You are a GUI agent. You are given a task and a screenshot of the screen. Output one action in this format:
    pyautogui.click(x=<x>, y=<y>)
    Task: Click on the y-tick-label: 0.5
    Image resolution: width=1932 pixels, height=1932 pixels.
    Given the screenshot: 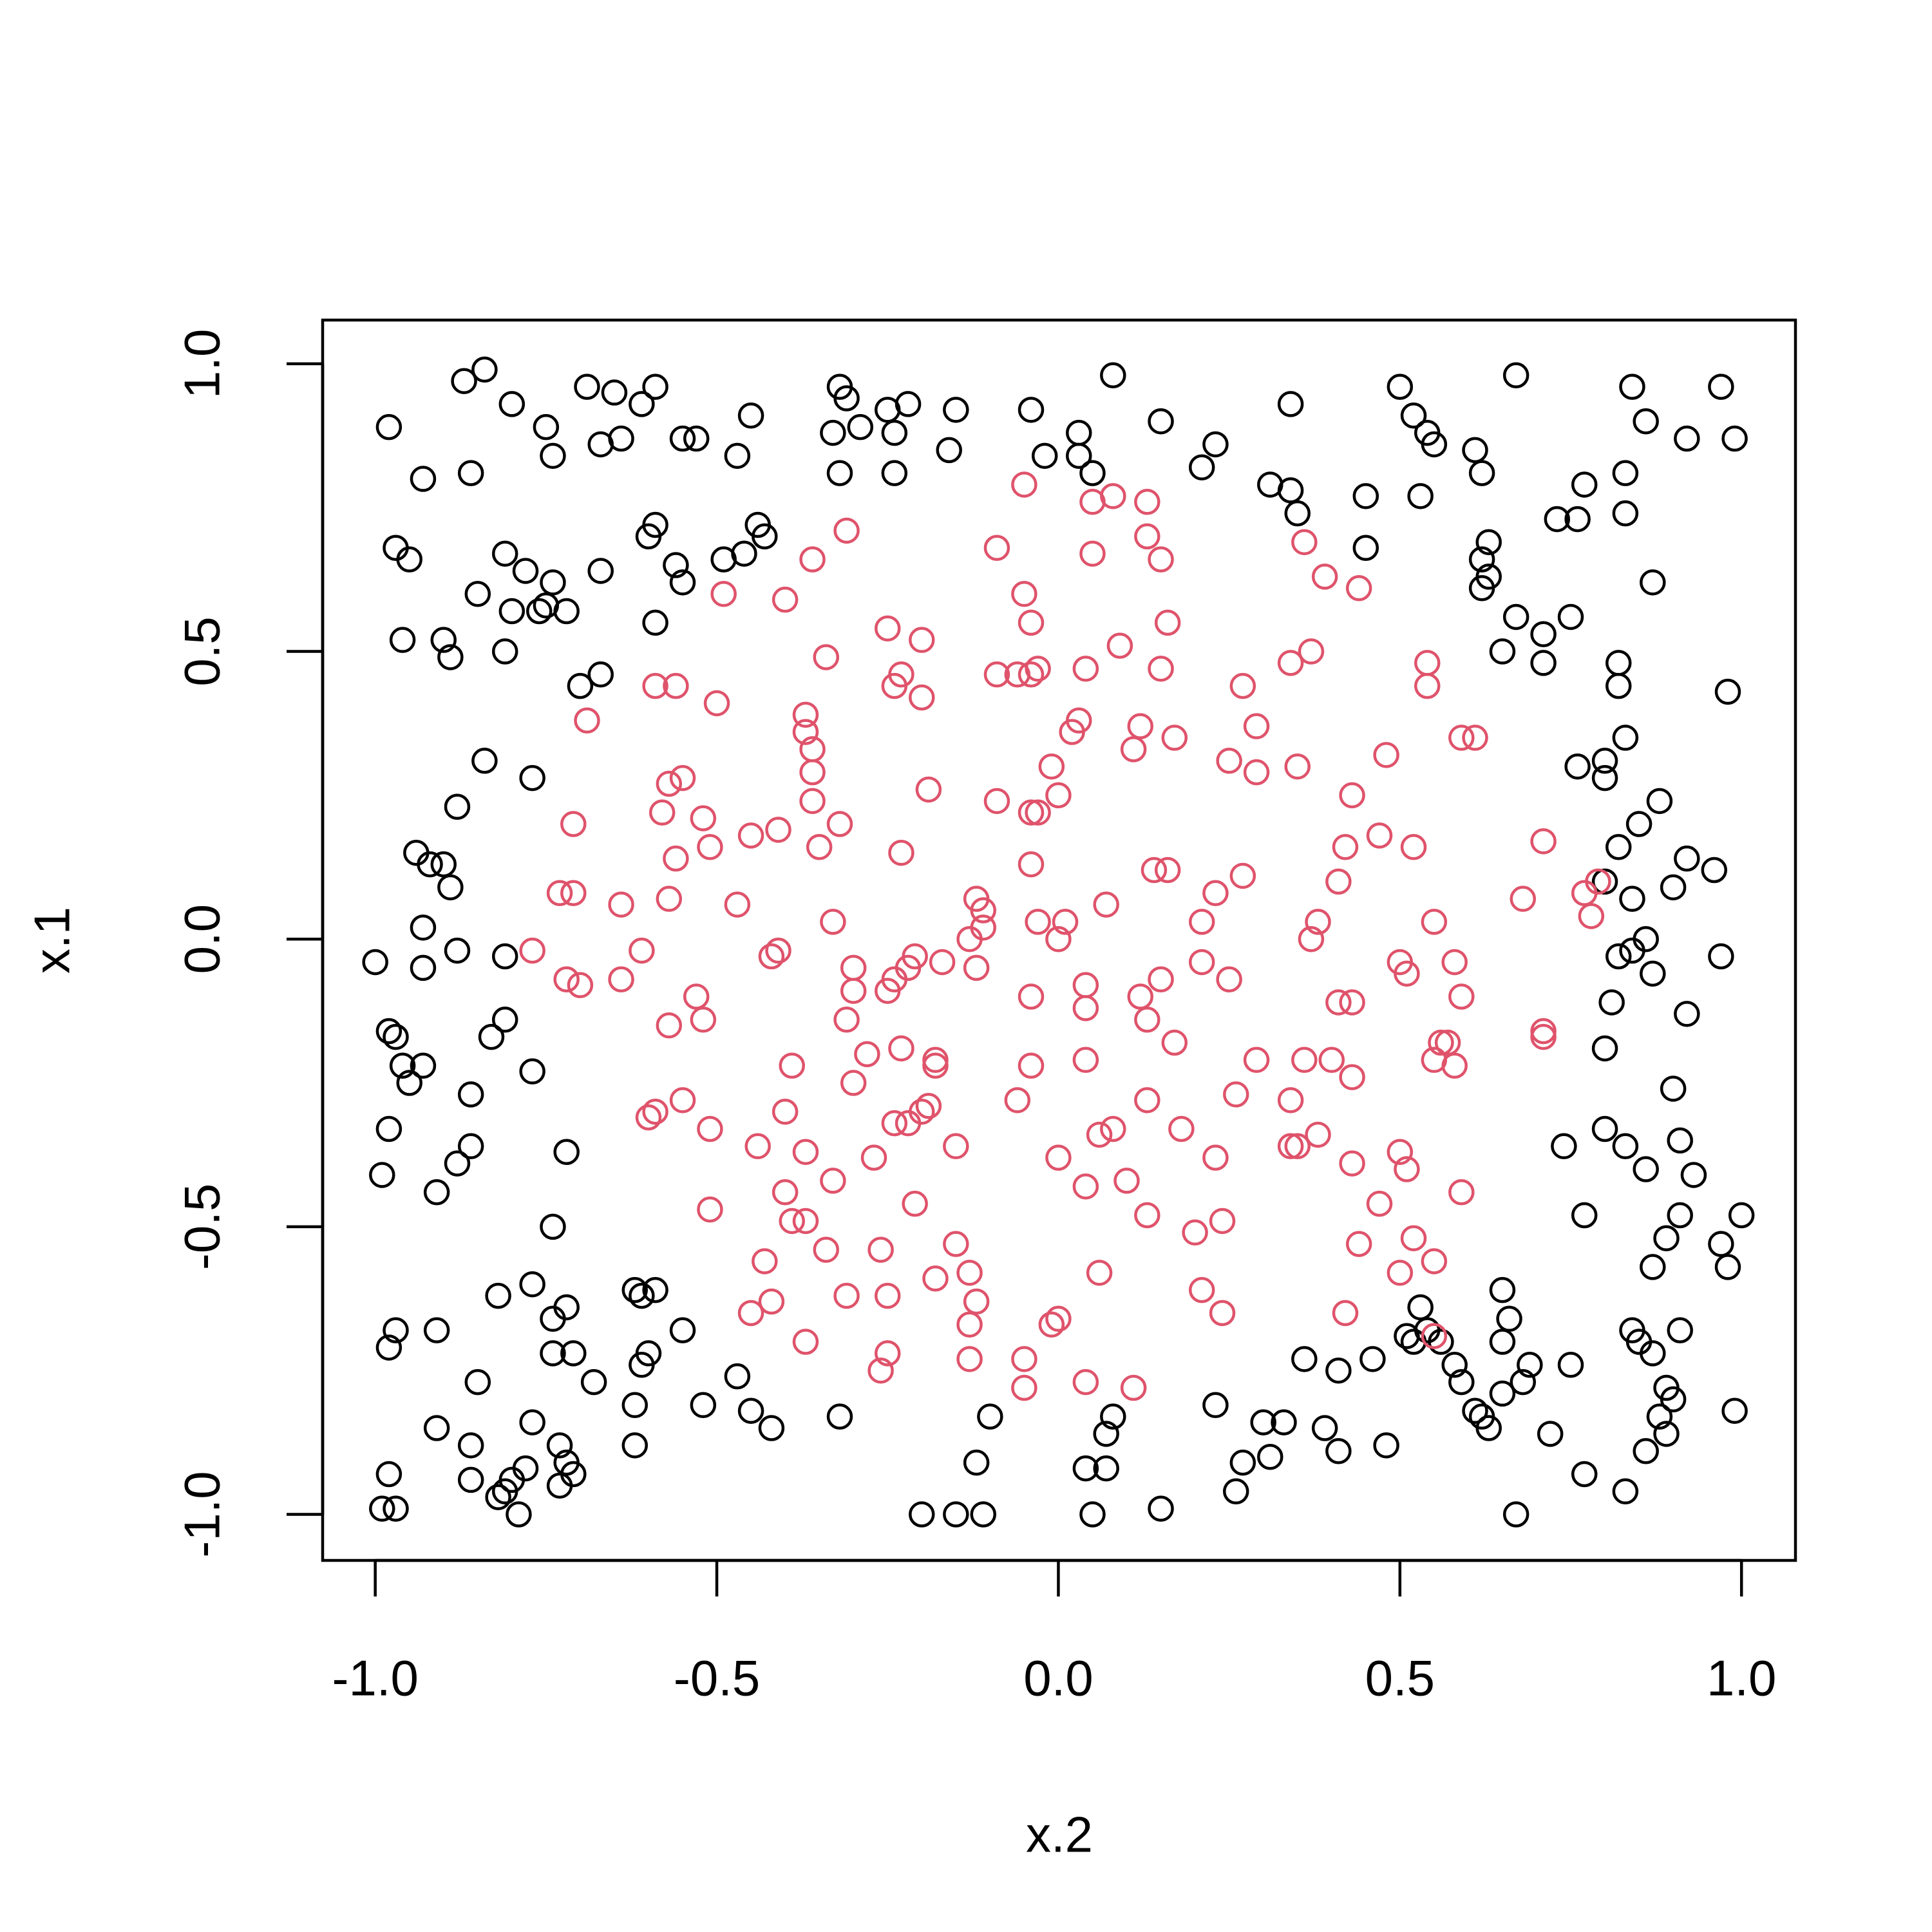 What is the action you would take?
    pyautogui.click(x=202, y=651)
    